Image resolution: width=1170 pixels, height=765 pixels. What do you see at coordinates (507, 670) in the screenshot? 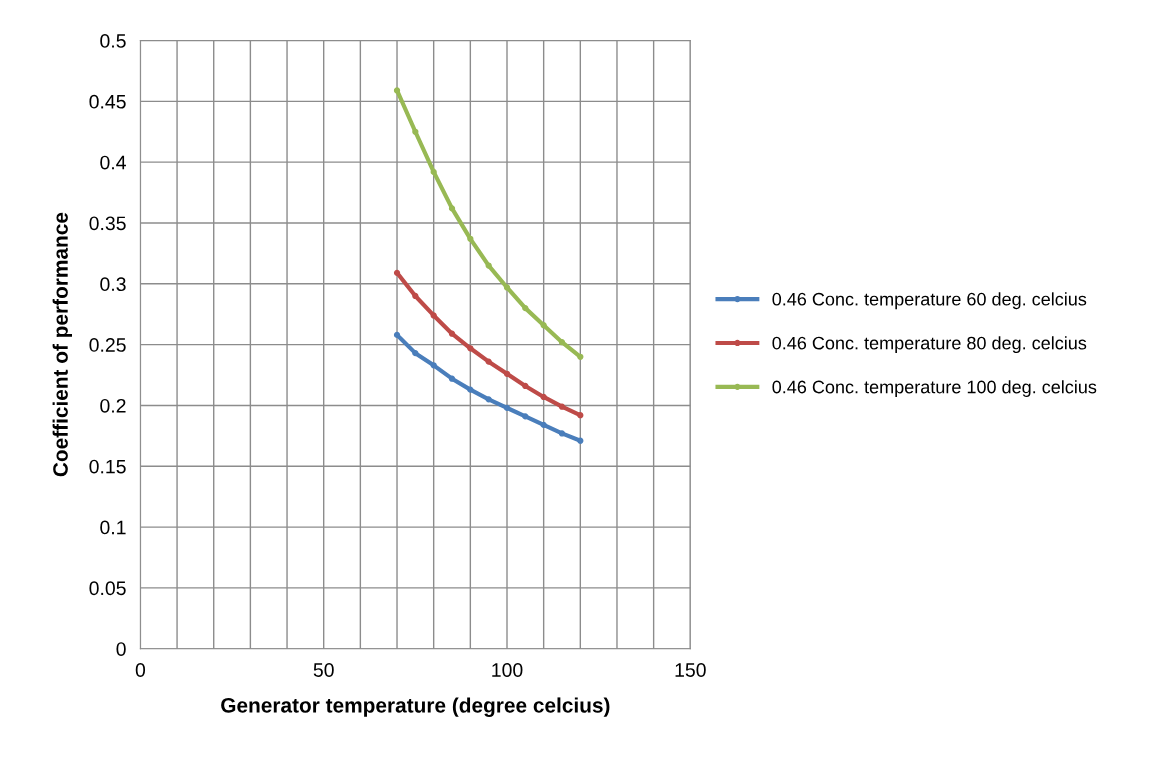
I see `x-tick-label: 100` at bounding box center [507, 670].